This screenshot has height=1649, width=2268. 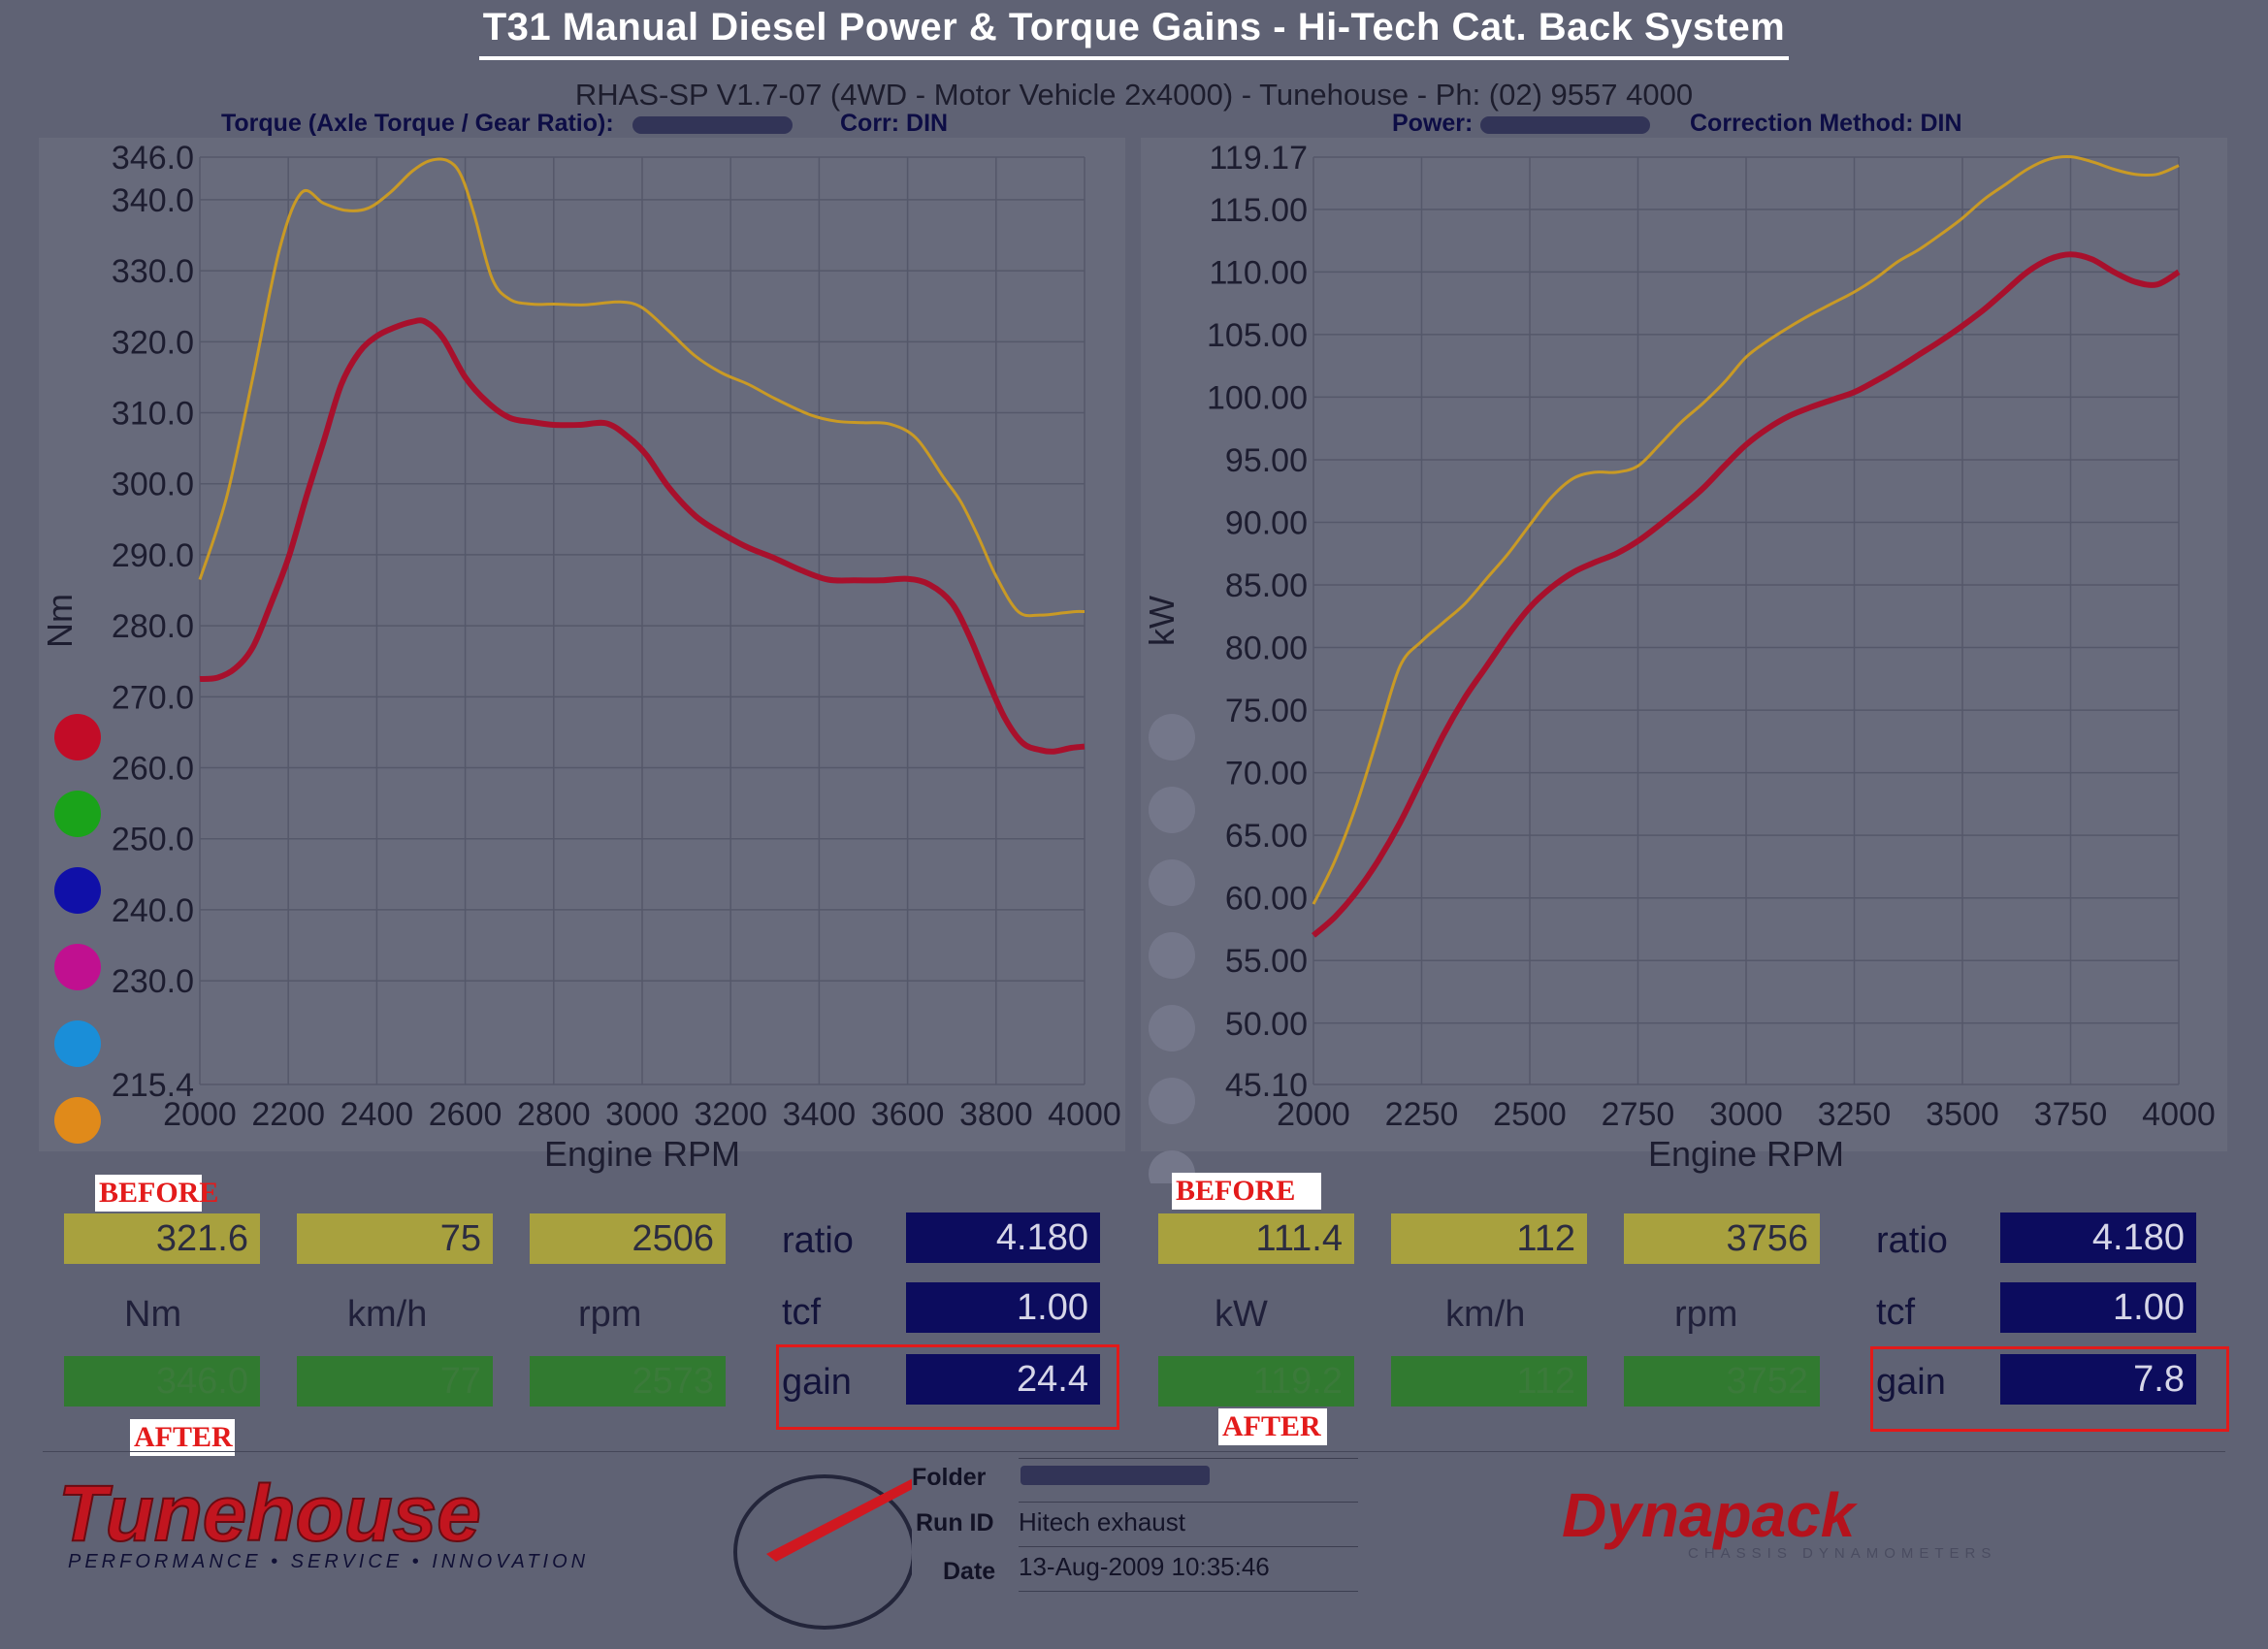 I want to click on power-y-tick: 110.00, so click(x=1259, y=272).